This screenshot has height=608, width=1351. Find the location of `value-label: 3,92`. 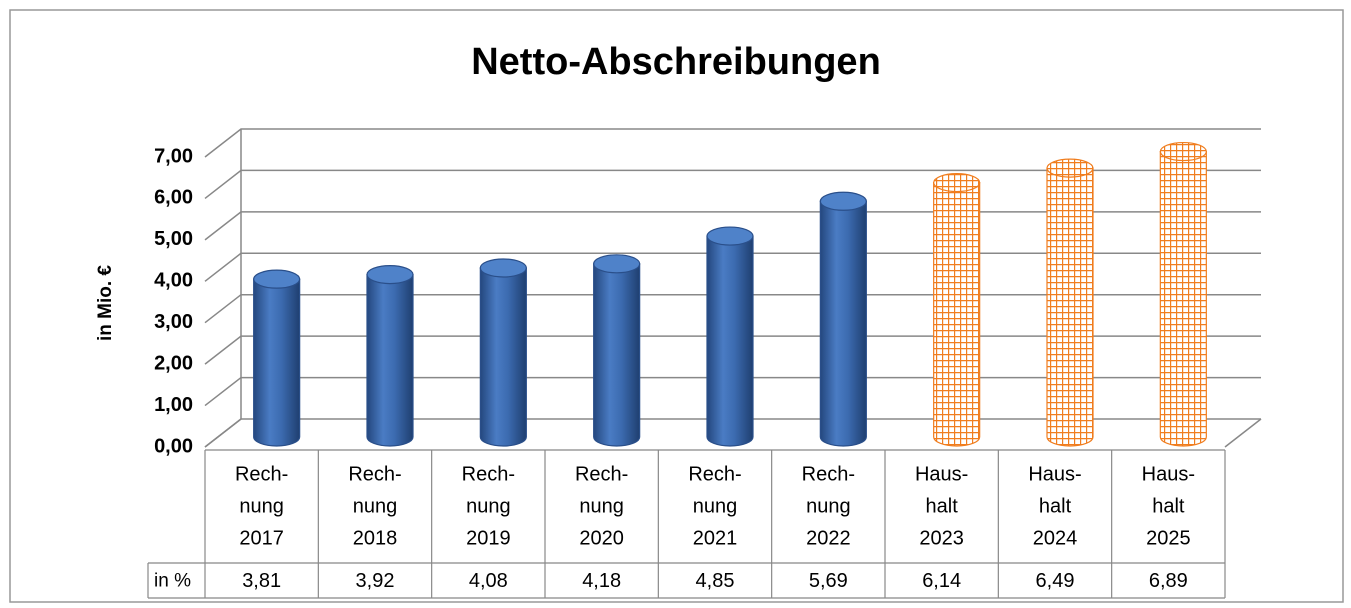

value-label: 3,92 is located at coordinates (375, 581).